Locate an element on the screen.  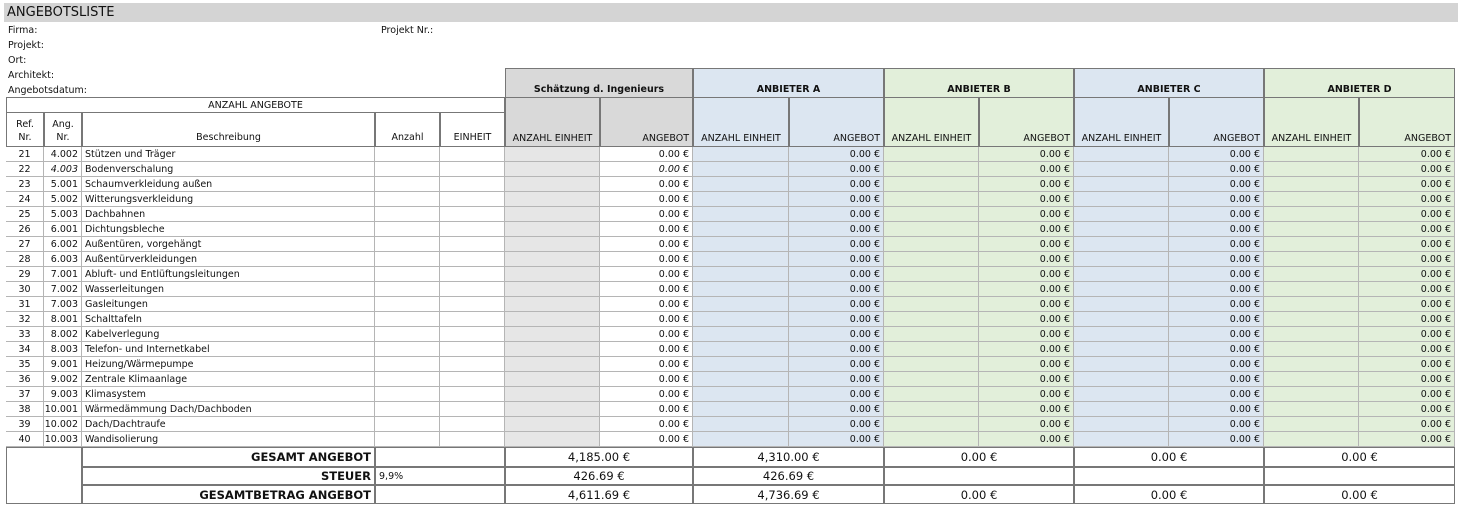
ang-nr: 5.003 is located at coordinates (63, 214).